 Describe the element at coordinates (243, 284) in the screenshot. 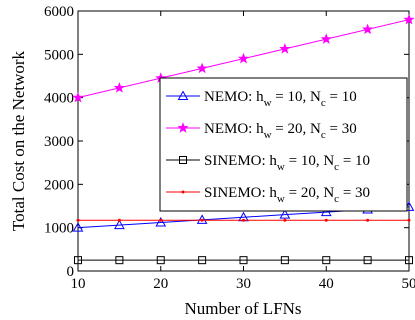

I see `x-tick-label: 30` at that location.